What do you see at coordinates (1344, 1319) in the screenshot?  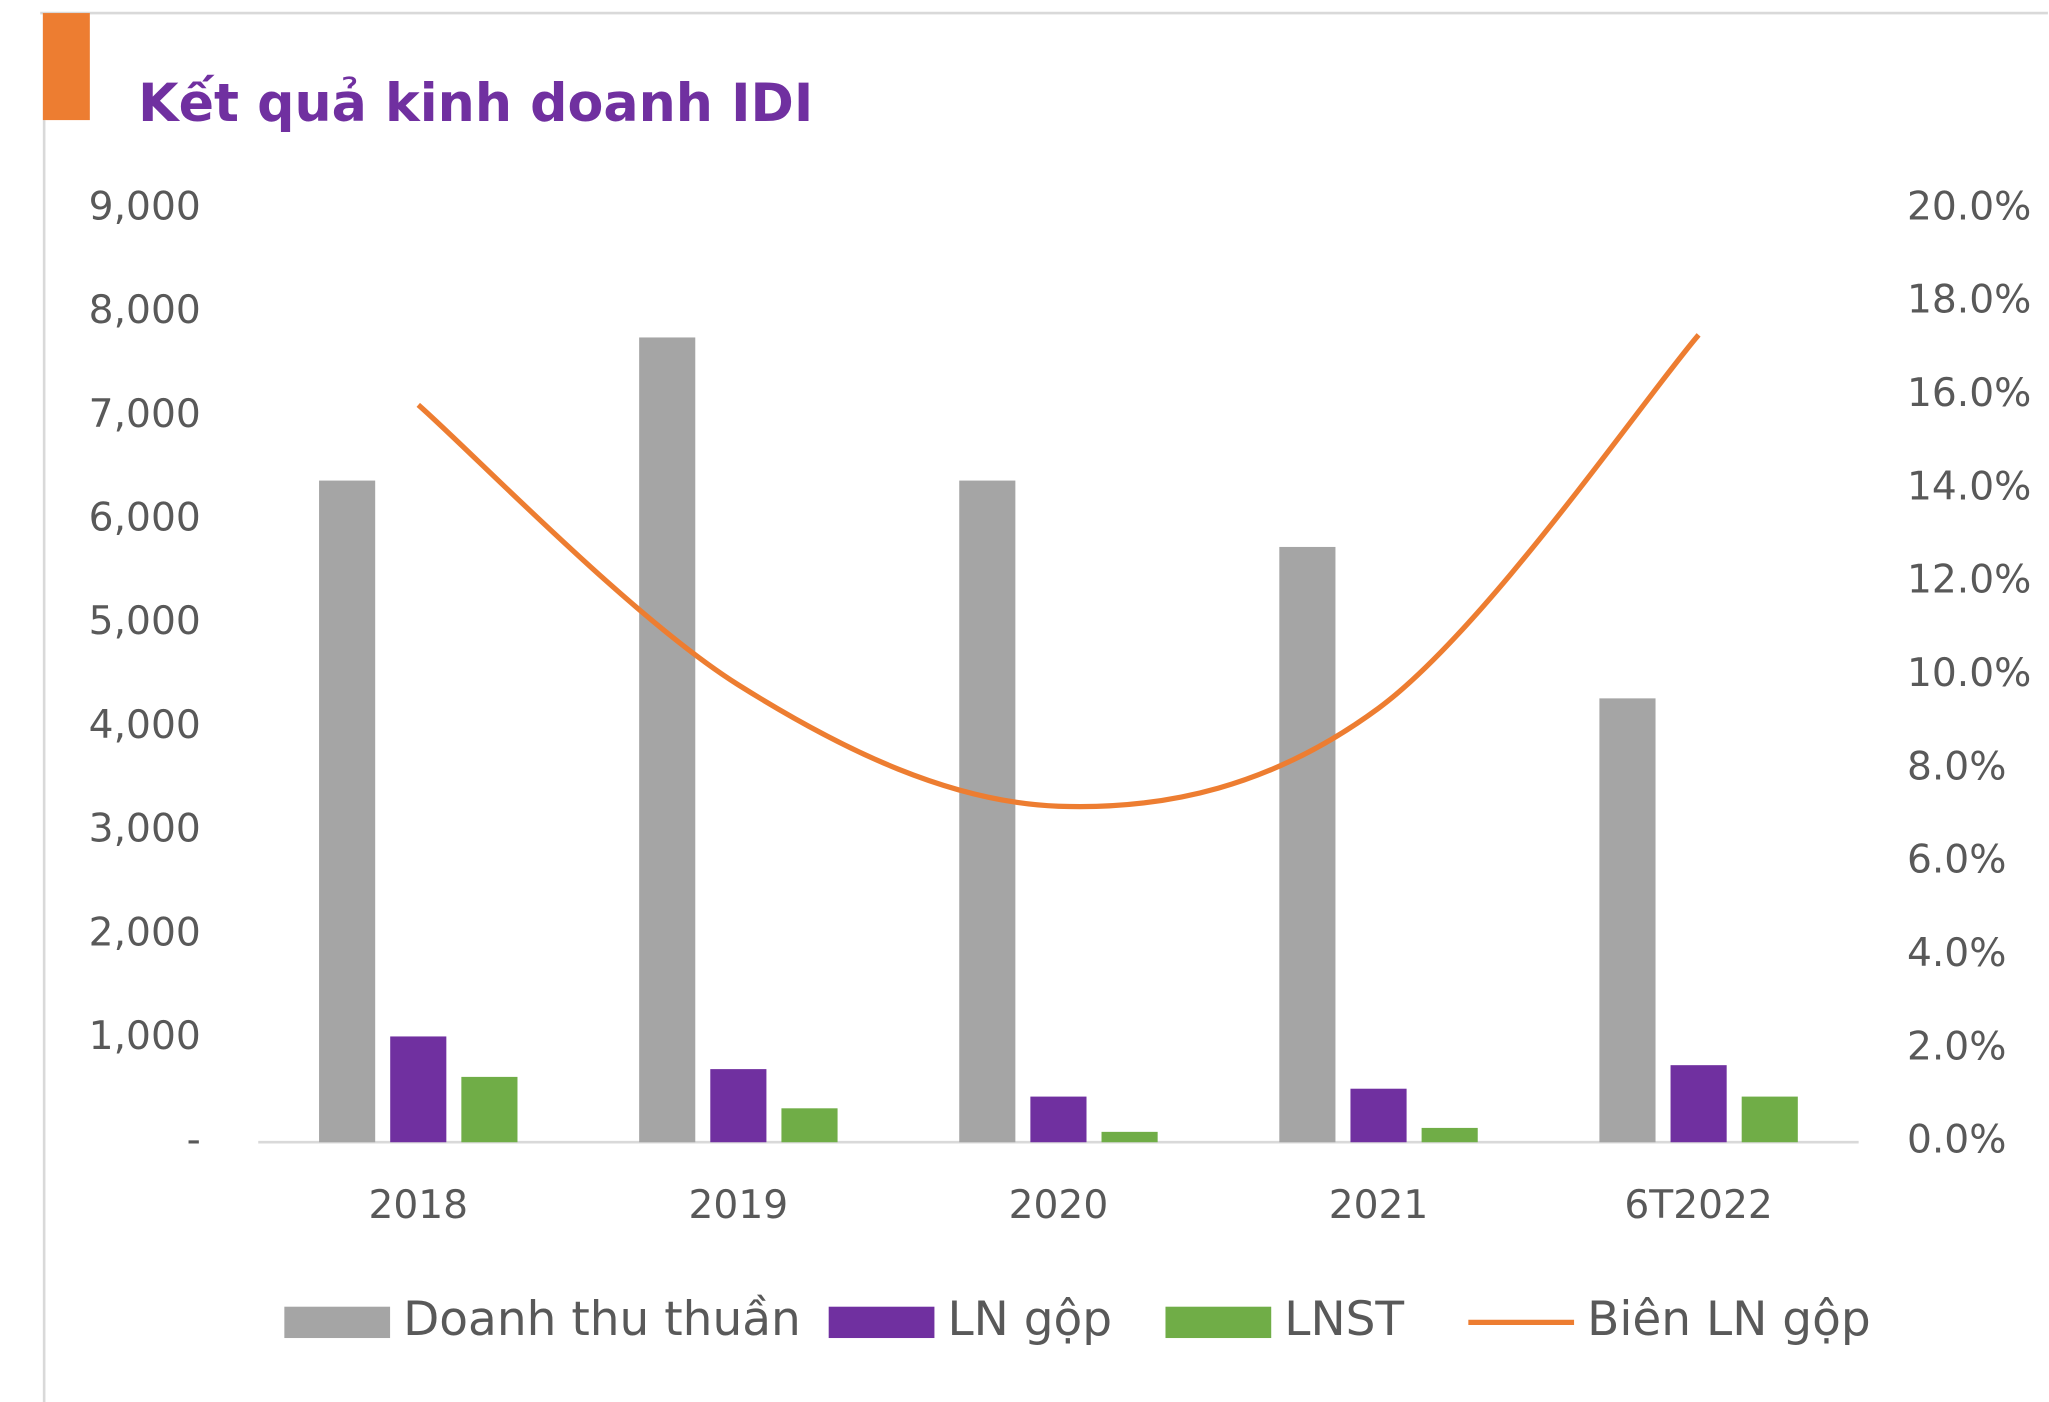 I see `legend-label: LNST` at bounding box center [1344, 1319].